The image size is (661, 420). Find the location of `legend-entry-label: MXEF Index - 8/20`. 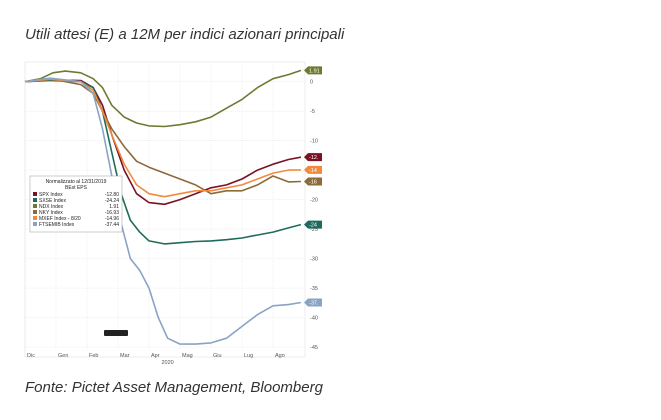

legend-entry-label: MXEF Index - 8/20 is located at coordinates (60, 219).